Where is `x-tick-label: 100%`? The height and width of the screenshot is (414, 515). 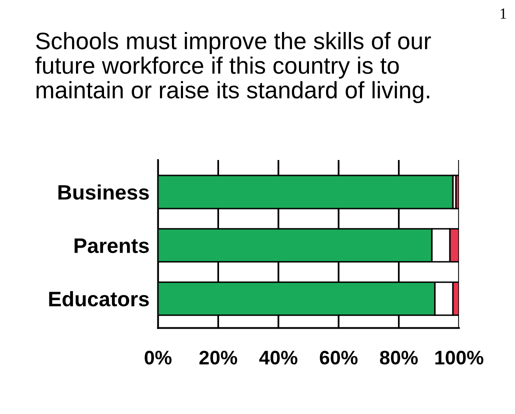 x-tick-label: 100% is located at coordinates (459, 357).